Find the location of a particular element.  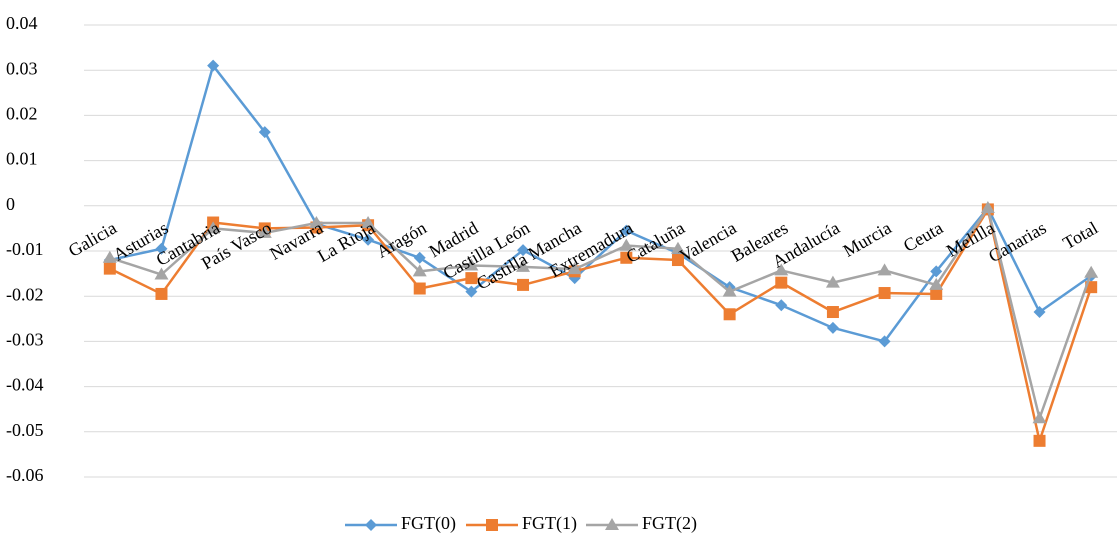

legend-entry: FGT(0) is located at coordinates (400, 523).